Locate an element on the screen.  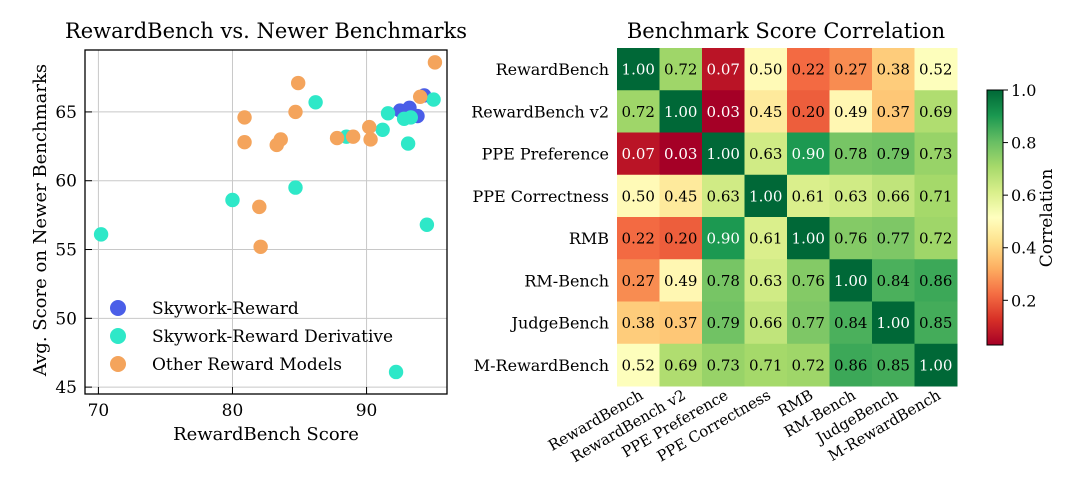
heatmap-cell-value: 0.38 is located at coordinates (893, 70).